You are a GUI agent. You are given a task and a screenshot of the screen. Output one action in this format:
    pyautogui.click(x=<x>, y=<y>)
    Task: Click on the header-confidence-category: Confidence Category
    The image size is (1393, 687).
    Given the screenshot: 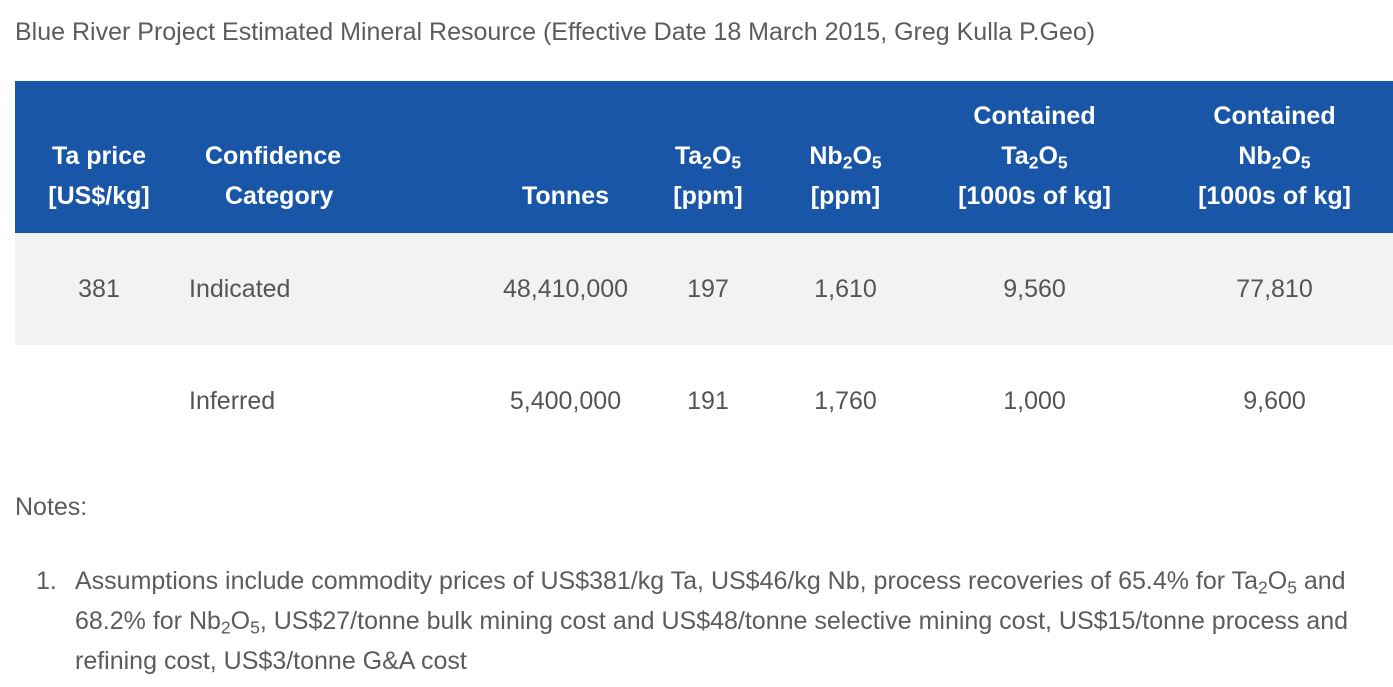 What is the action you would take?
    pyautogui.click(x=273, y=176)
    